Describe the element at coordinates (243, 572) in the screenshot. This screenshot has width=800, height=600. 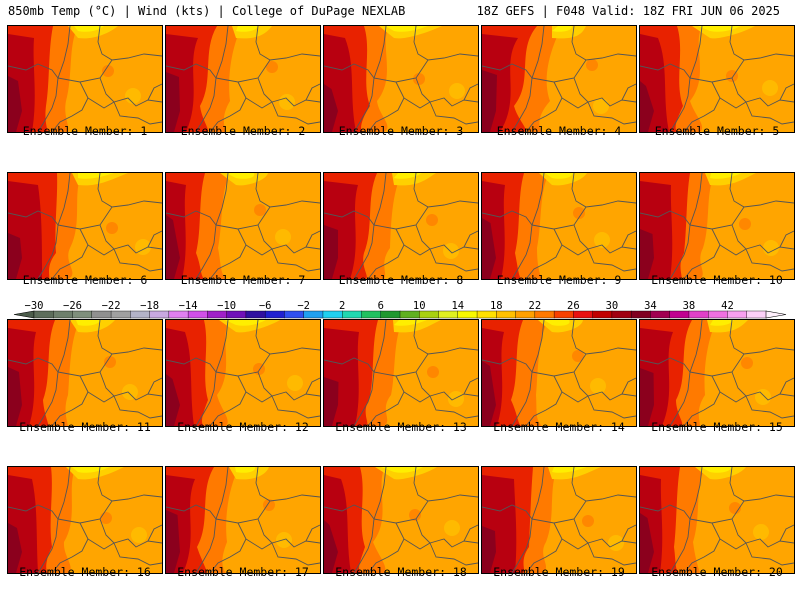
I see `ensemble-member-caption: Ensemble Member: 17` at that location.